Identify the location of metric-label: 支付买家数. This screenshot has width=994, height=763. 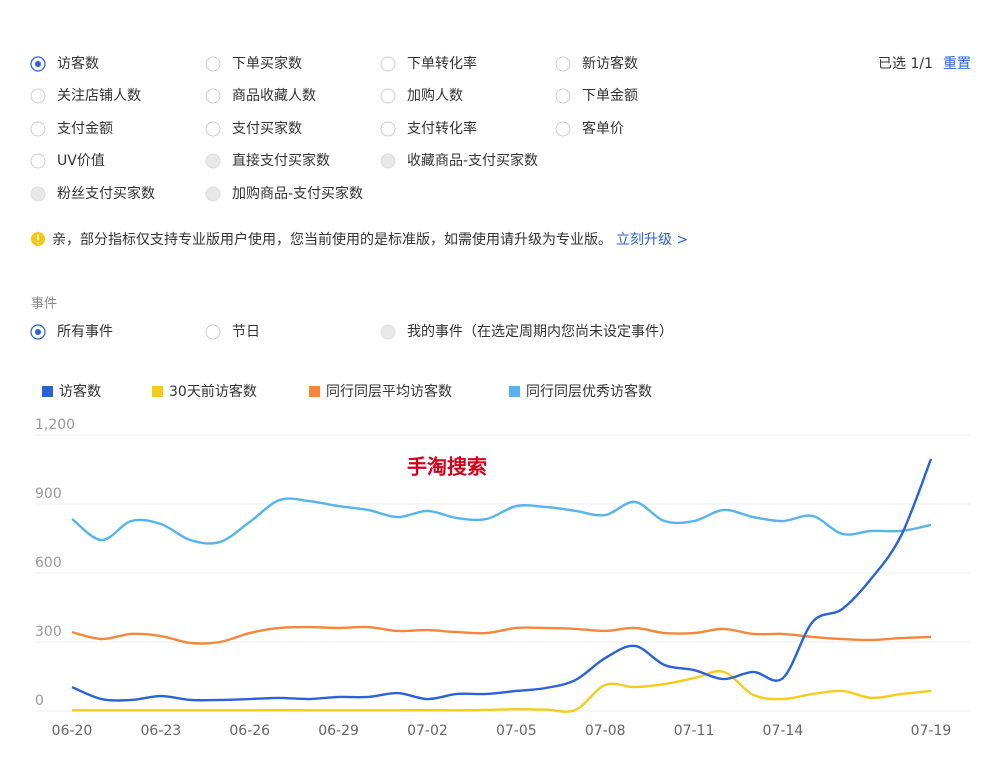
(267, 128).